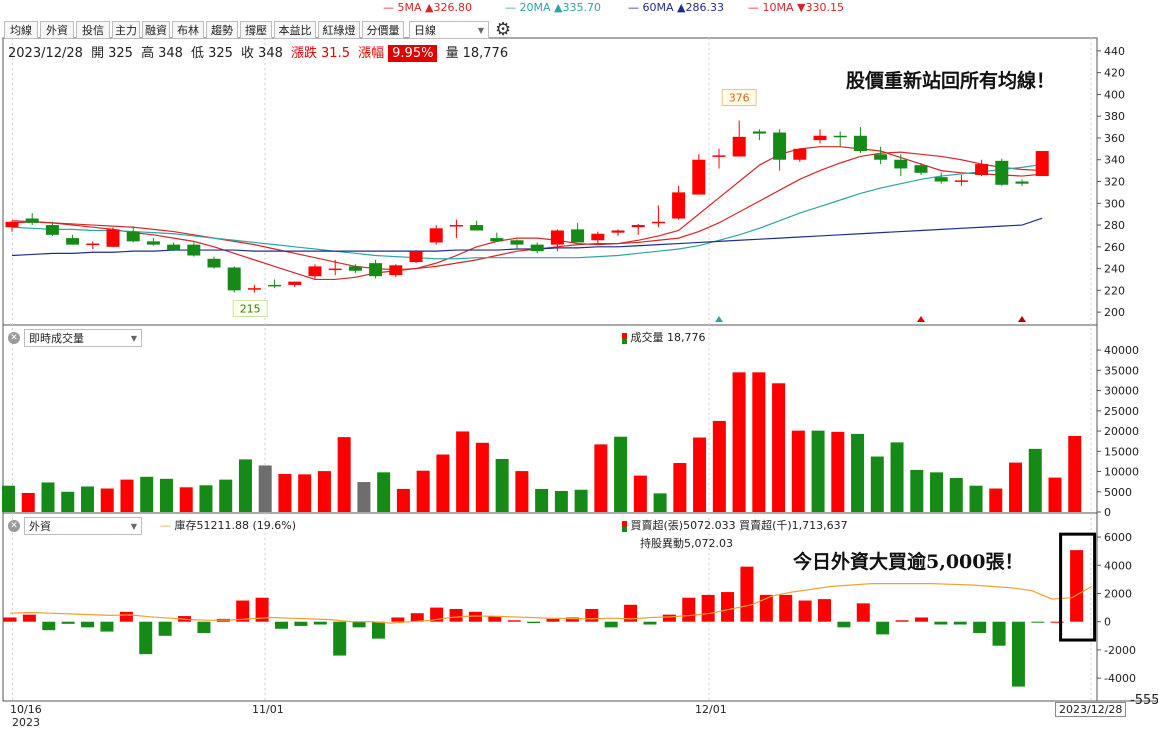 The height and width of the screenshot is (729, 1158). Describe the element at coordinates (801, 7) in the screenshot. I see `ma10-arrow: ▼` at that location.